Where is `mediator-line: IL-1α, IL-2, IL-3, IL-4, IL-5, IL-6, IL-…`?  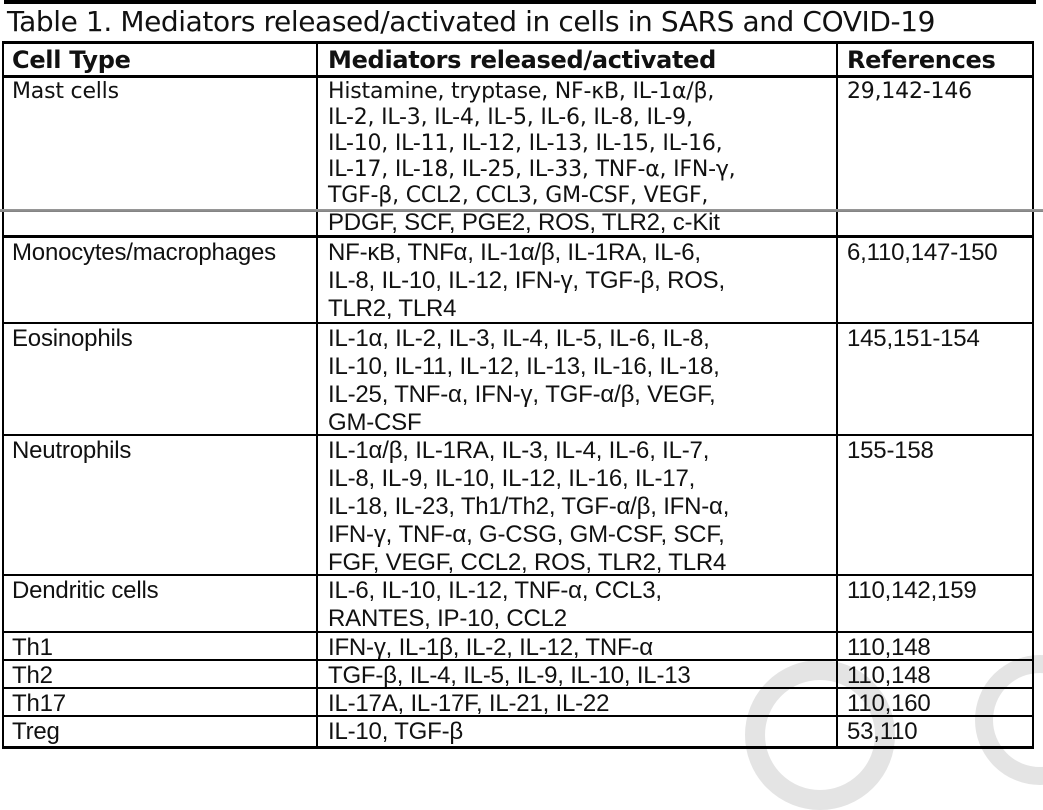
mediator-line: IL-1α, IL-2, IL-3, IL-4, IL-5, IL-6, IL-… is located at coordinates (519, 338).